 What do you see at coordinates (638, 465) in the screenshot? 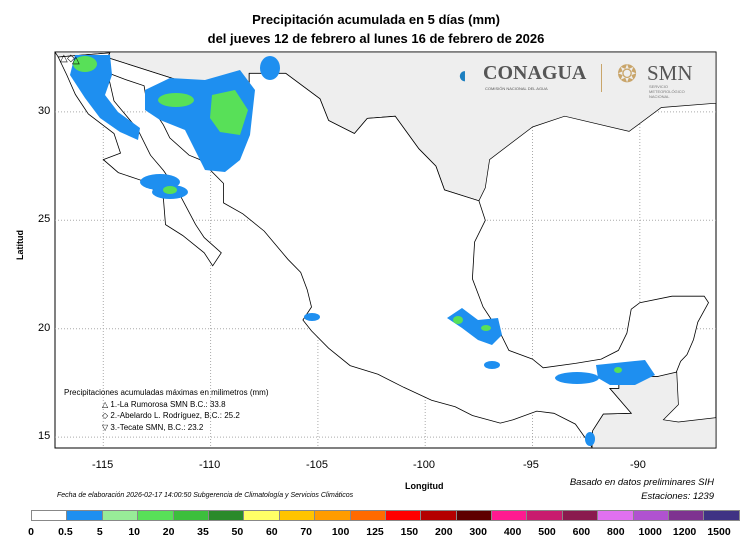
I see `x-tick: -90` at bounding box center [638, 465].